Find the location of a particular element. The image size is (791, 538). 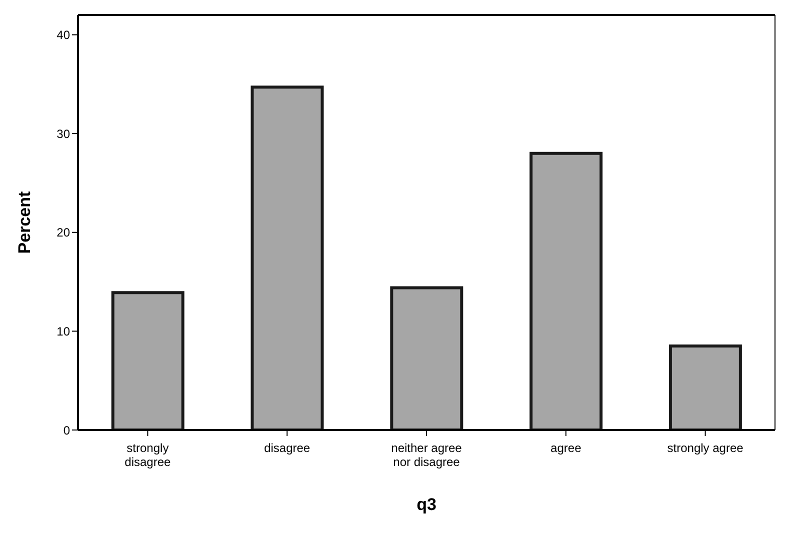

x-tick-label: neither agree nor disagree is located at coordinates (426, 455).